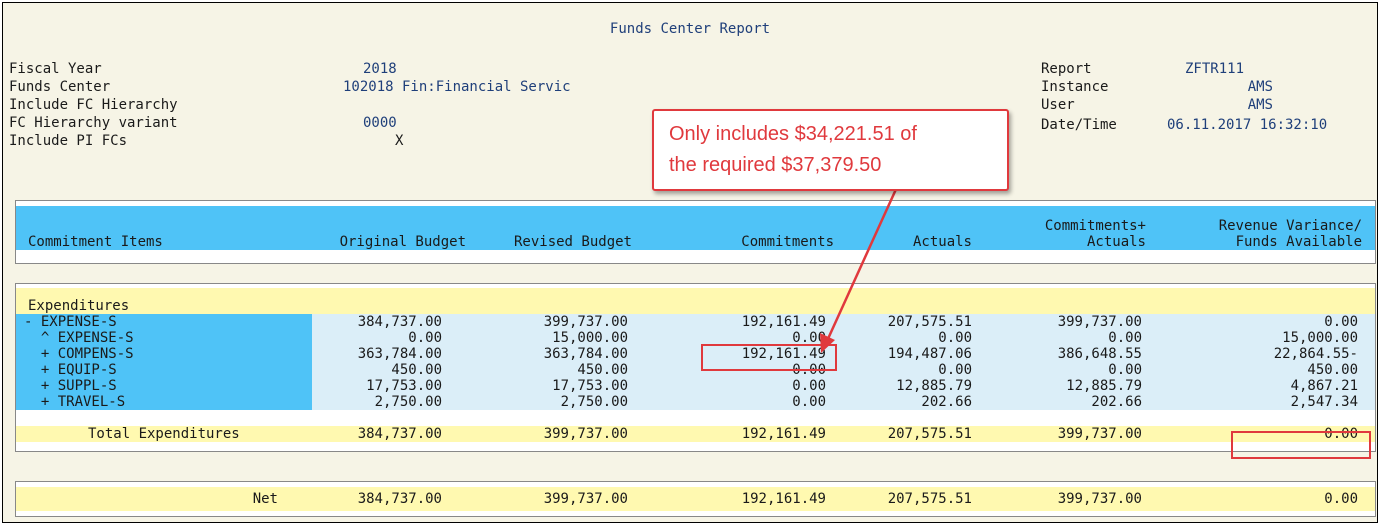  I want to click on param-label-include-fc-hierarchy: Include FC Hierarchy, so click(93, 105).